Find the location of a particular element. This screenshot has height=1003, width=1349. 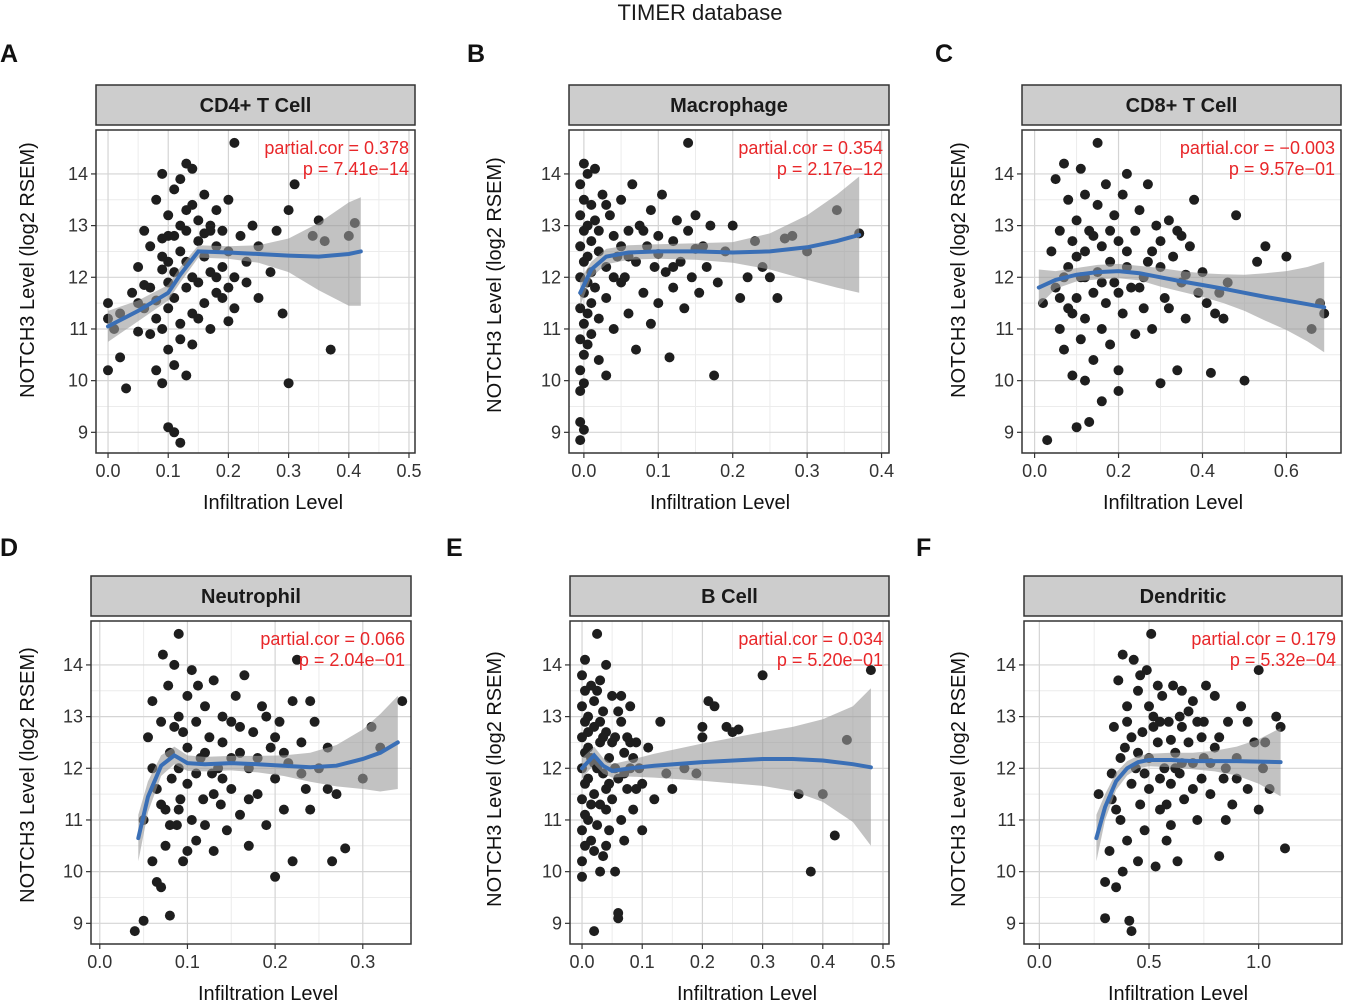

y-tick-label: 13 is located at coordinates (73, 717).